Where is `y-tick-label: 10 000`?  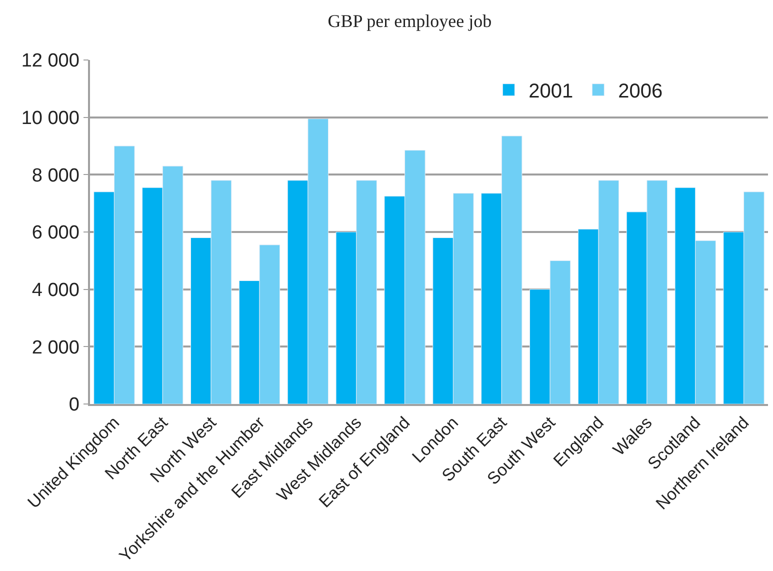
y-tick-label: 10 000 is located at coordinates (50, 118).